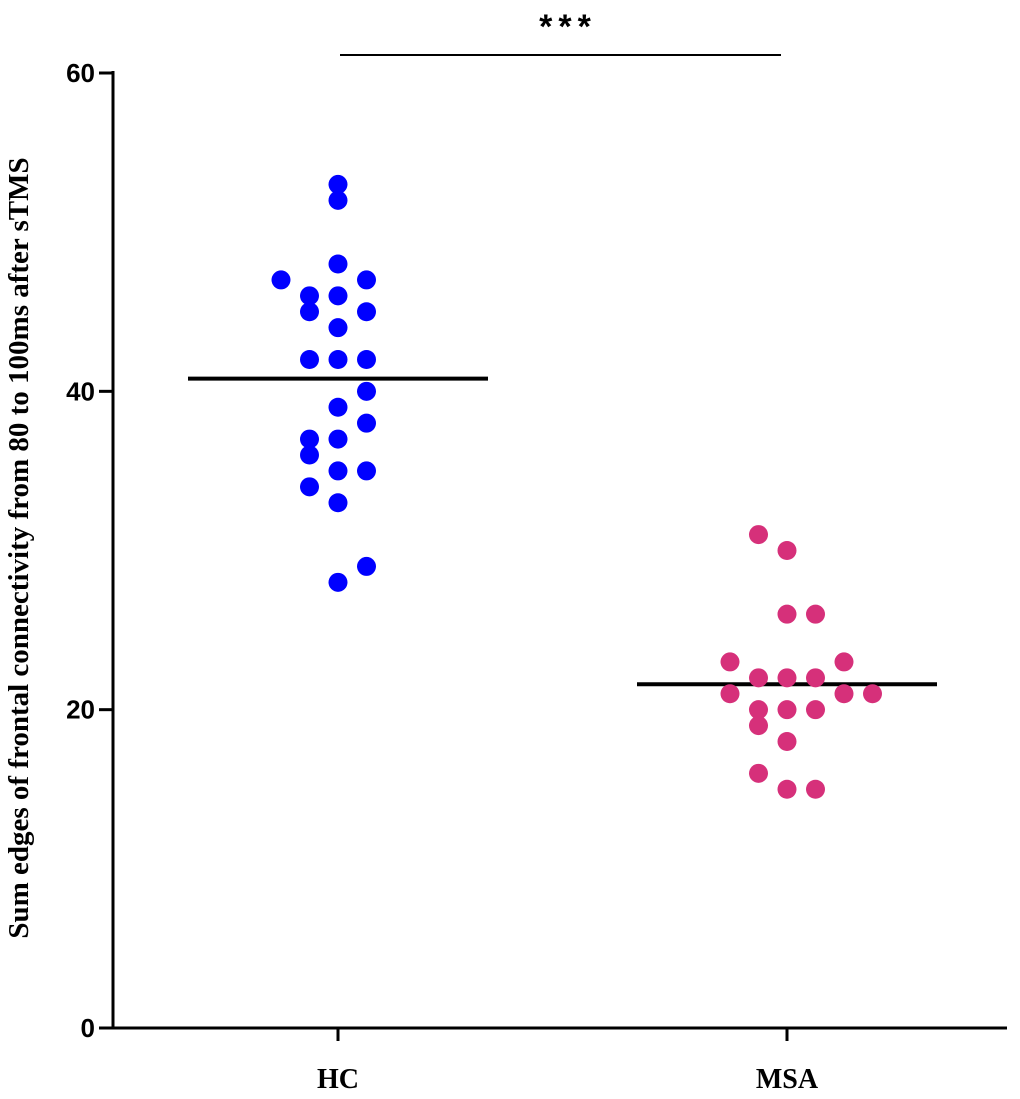 This screenshot has width=1020, height=1099. I want to click on y-tick-label: 60, so click(80, 73).